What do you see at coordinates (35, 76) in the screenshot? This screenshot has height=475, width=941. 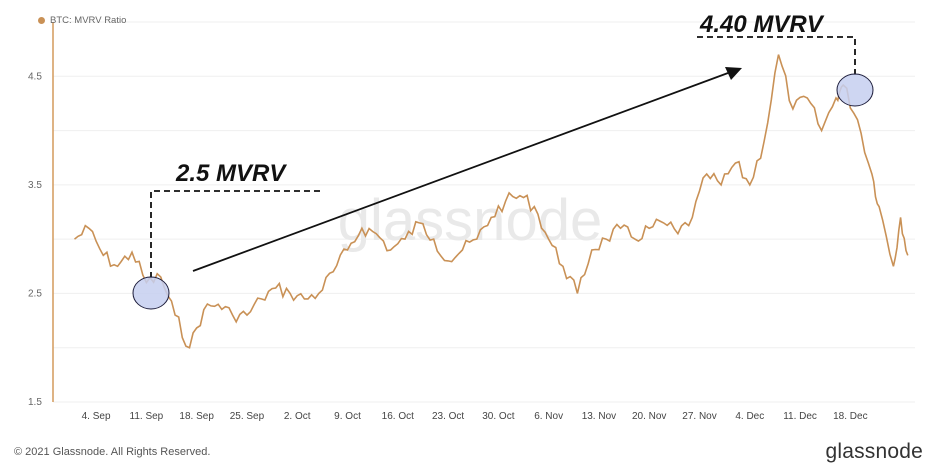 I see `y-tick-label: 4.5` at bounding box center [35, 76].